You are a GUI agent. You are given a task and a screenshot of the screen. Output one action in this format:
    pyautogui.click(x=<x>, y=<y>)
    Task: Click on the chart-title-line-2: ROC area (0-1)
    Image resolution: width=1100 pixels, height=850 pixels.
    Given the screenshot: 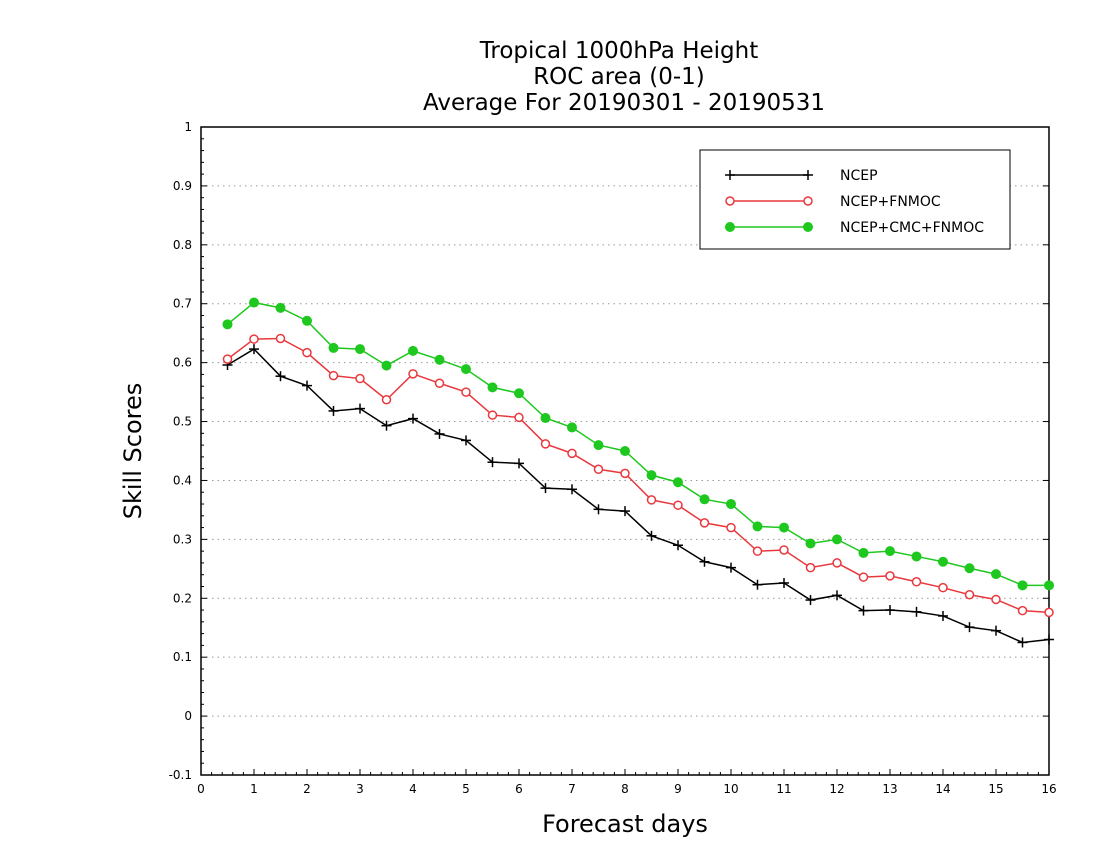 What is the action you would take?
    pyautogui.click(x=619, y=77)
    